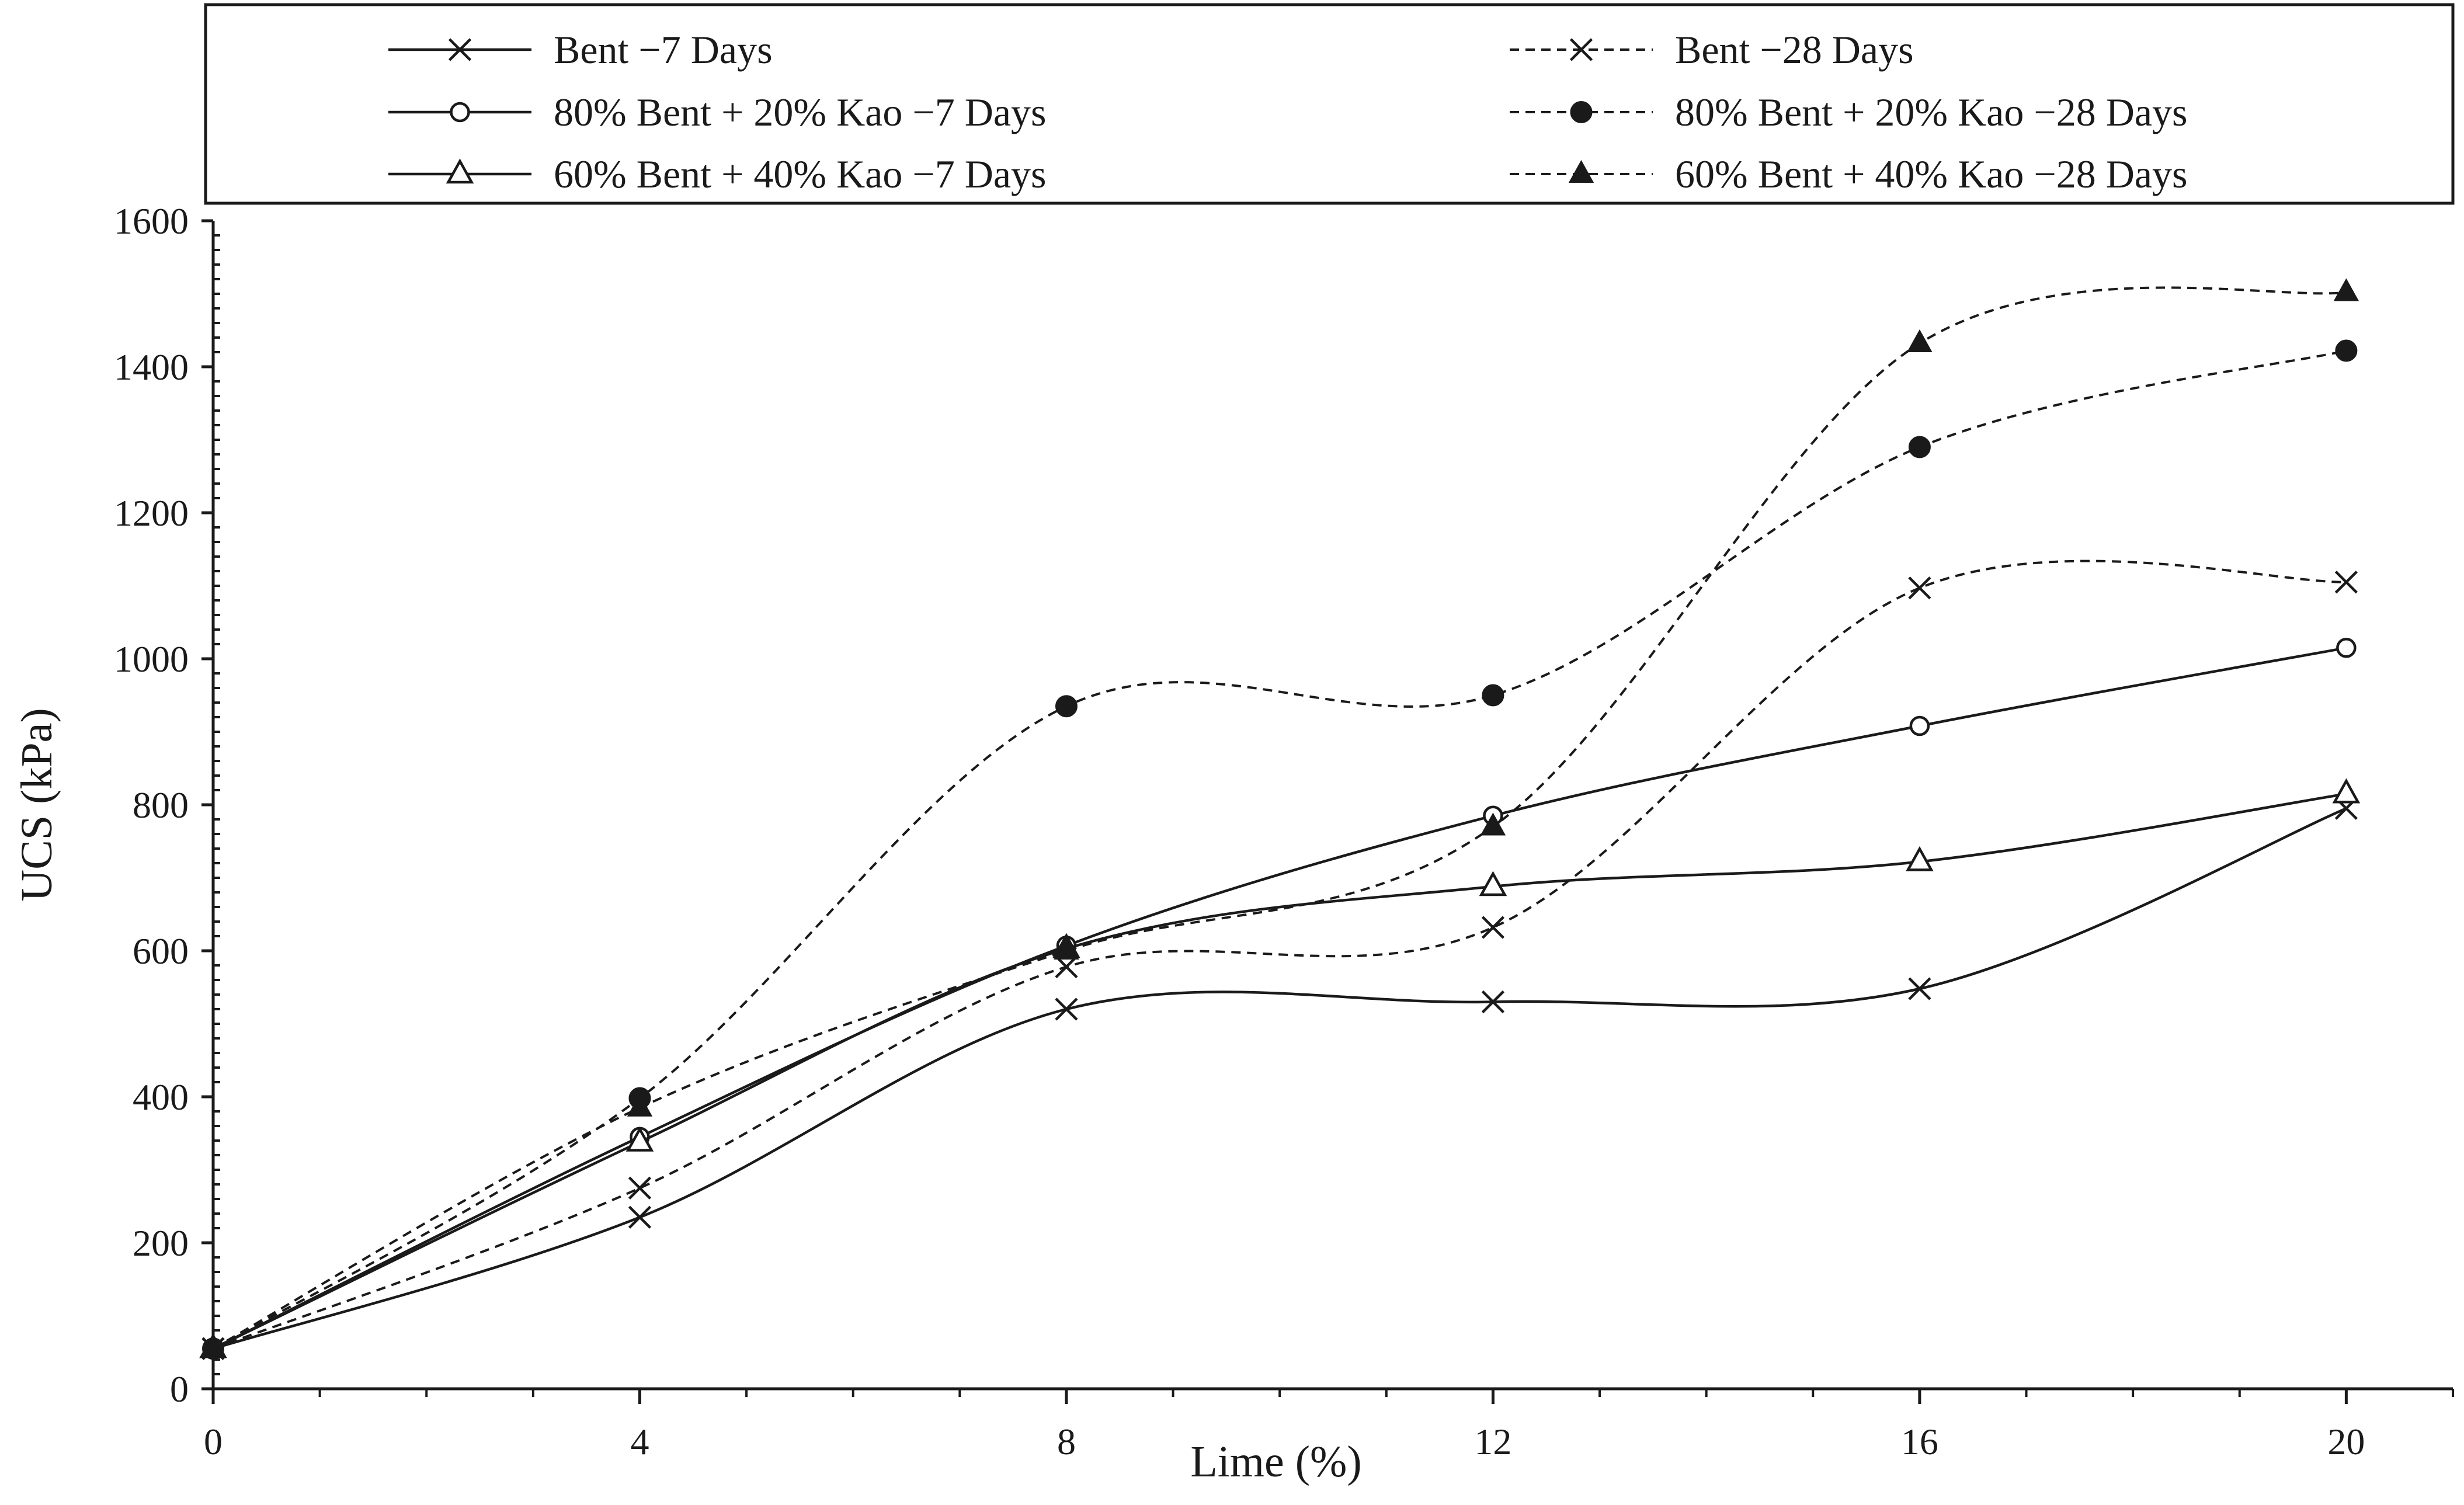  I want to click on y-tick-label: 600, so click(161, 951).